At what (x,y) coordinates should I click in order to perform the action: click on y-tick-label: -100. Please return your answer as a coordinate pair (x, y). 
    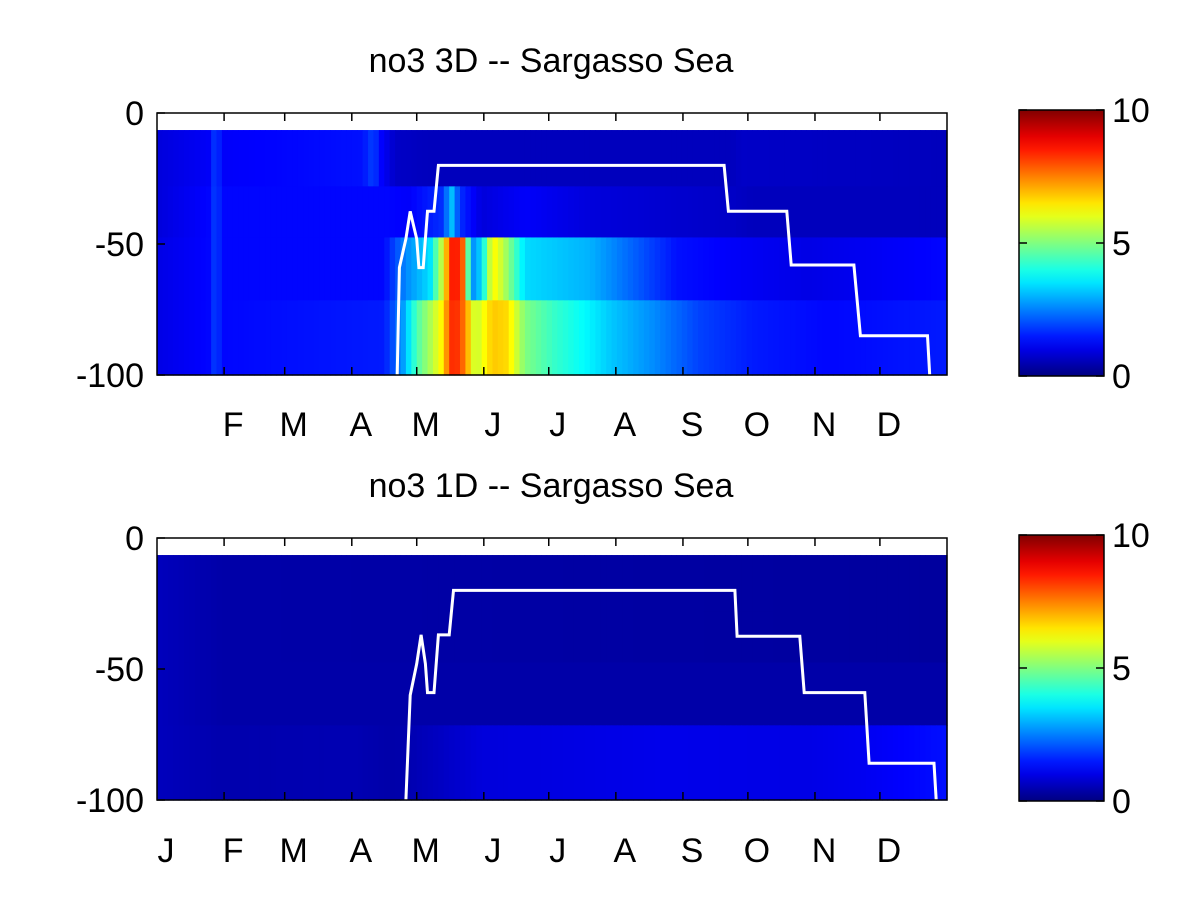
    Looking at the image, I should click on (110, 376).